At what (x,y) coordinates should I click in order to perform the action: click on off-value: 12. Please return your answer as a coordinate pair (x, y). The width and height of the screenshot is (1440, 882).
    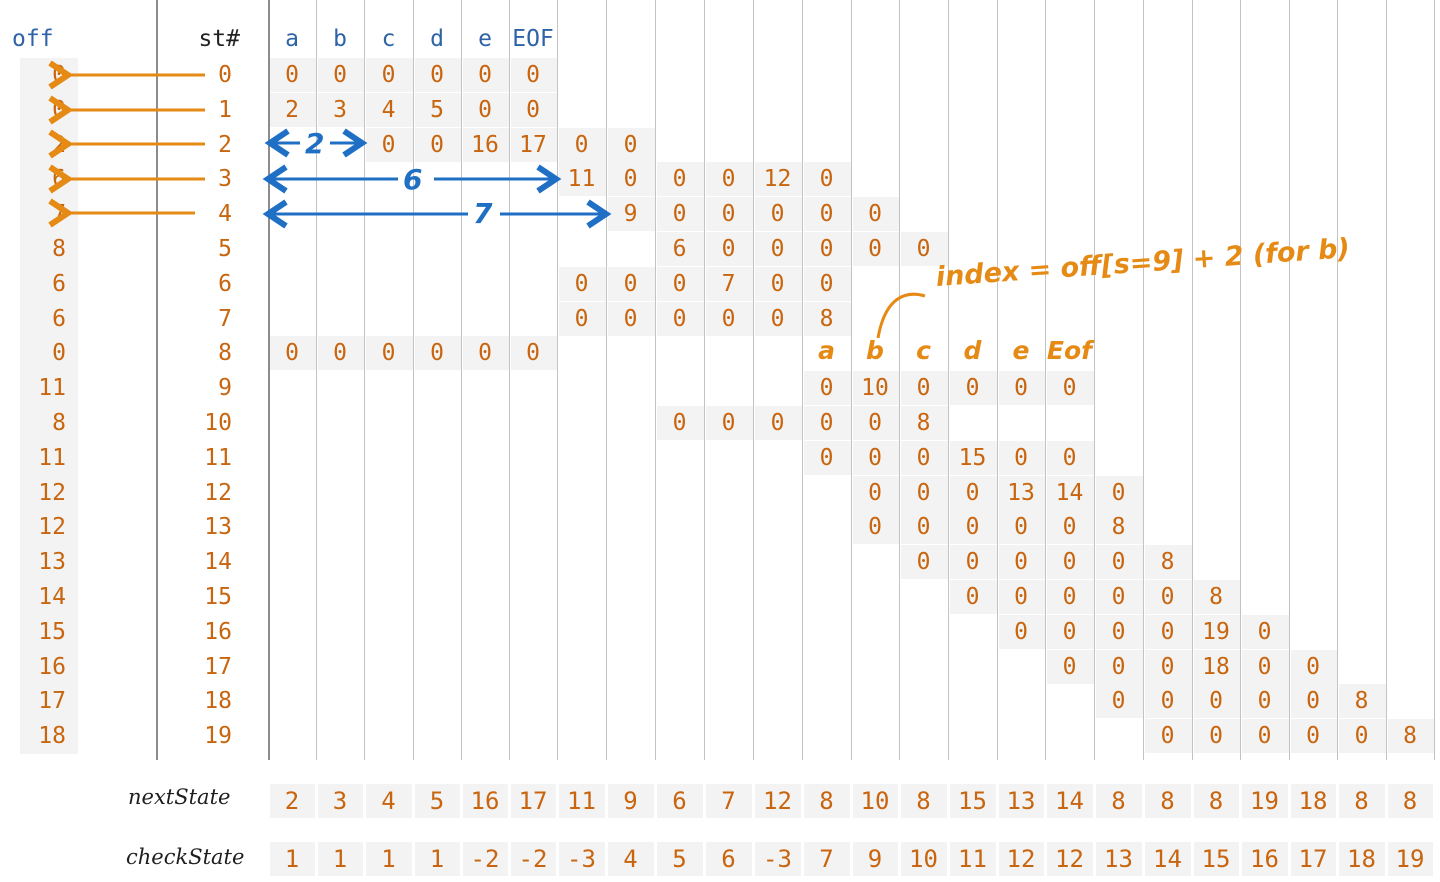
    Looking at the image, I should click on (52, 527).